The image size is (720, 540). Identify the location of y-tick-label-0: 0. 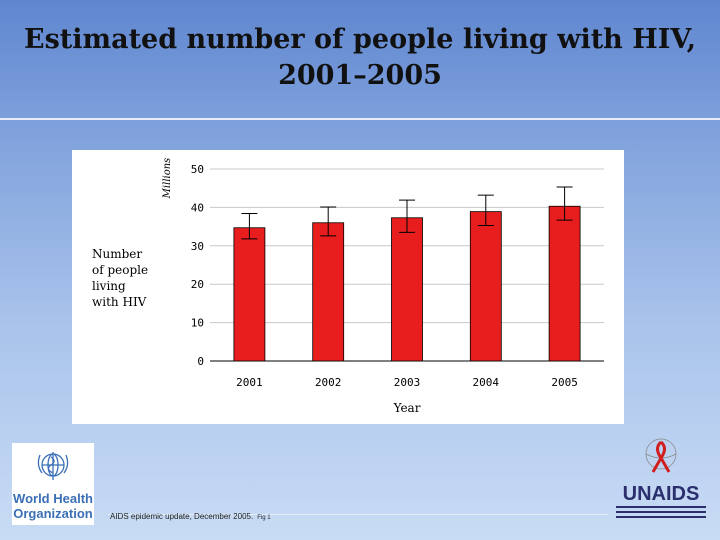
(200, 361).